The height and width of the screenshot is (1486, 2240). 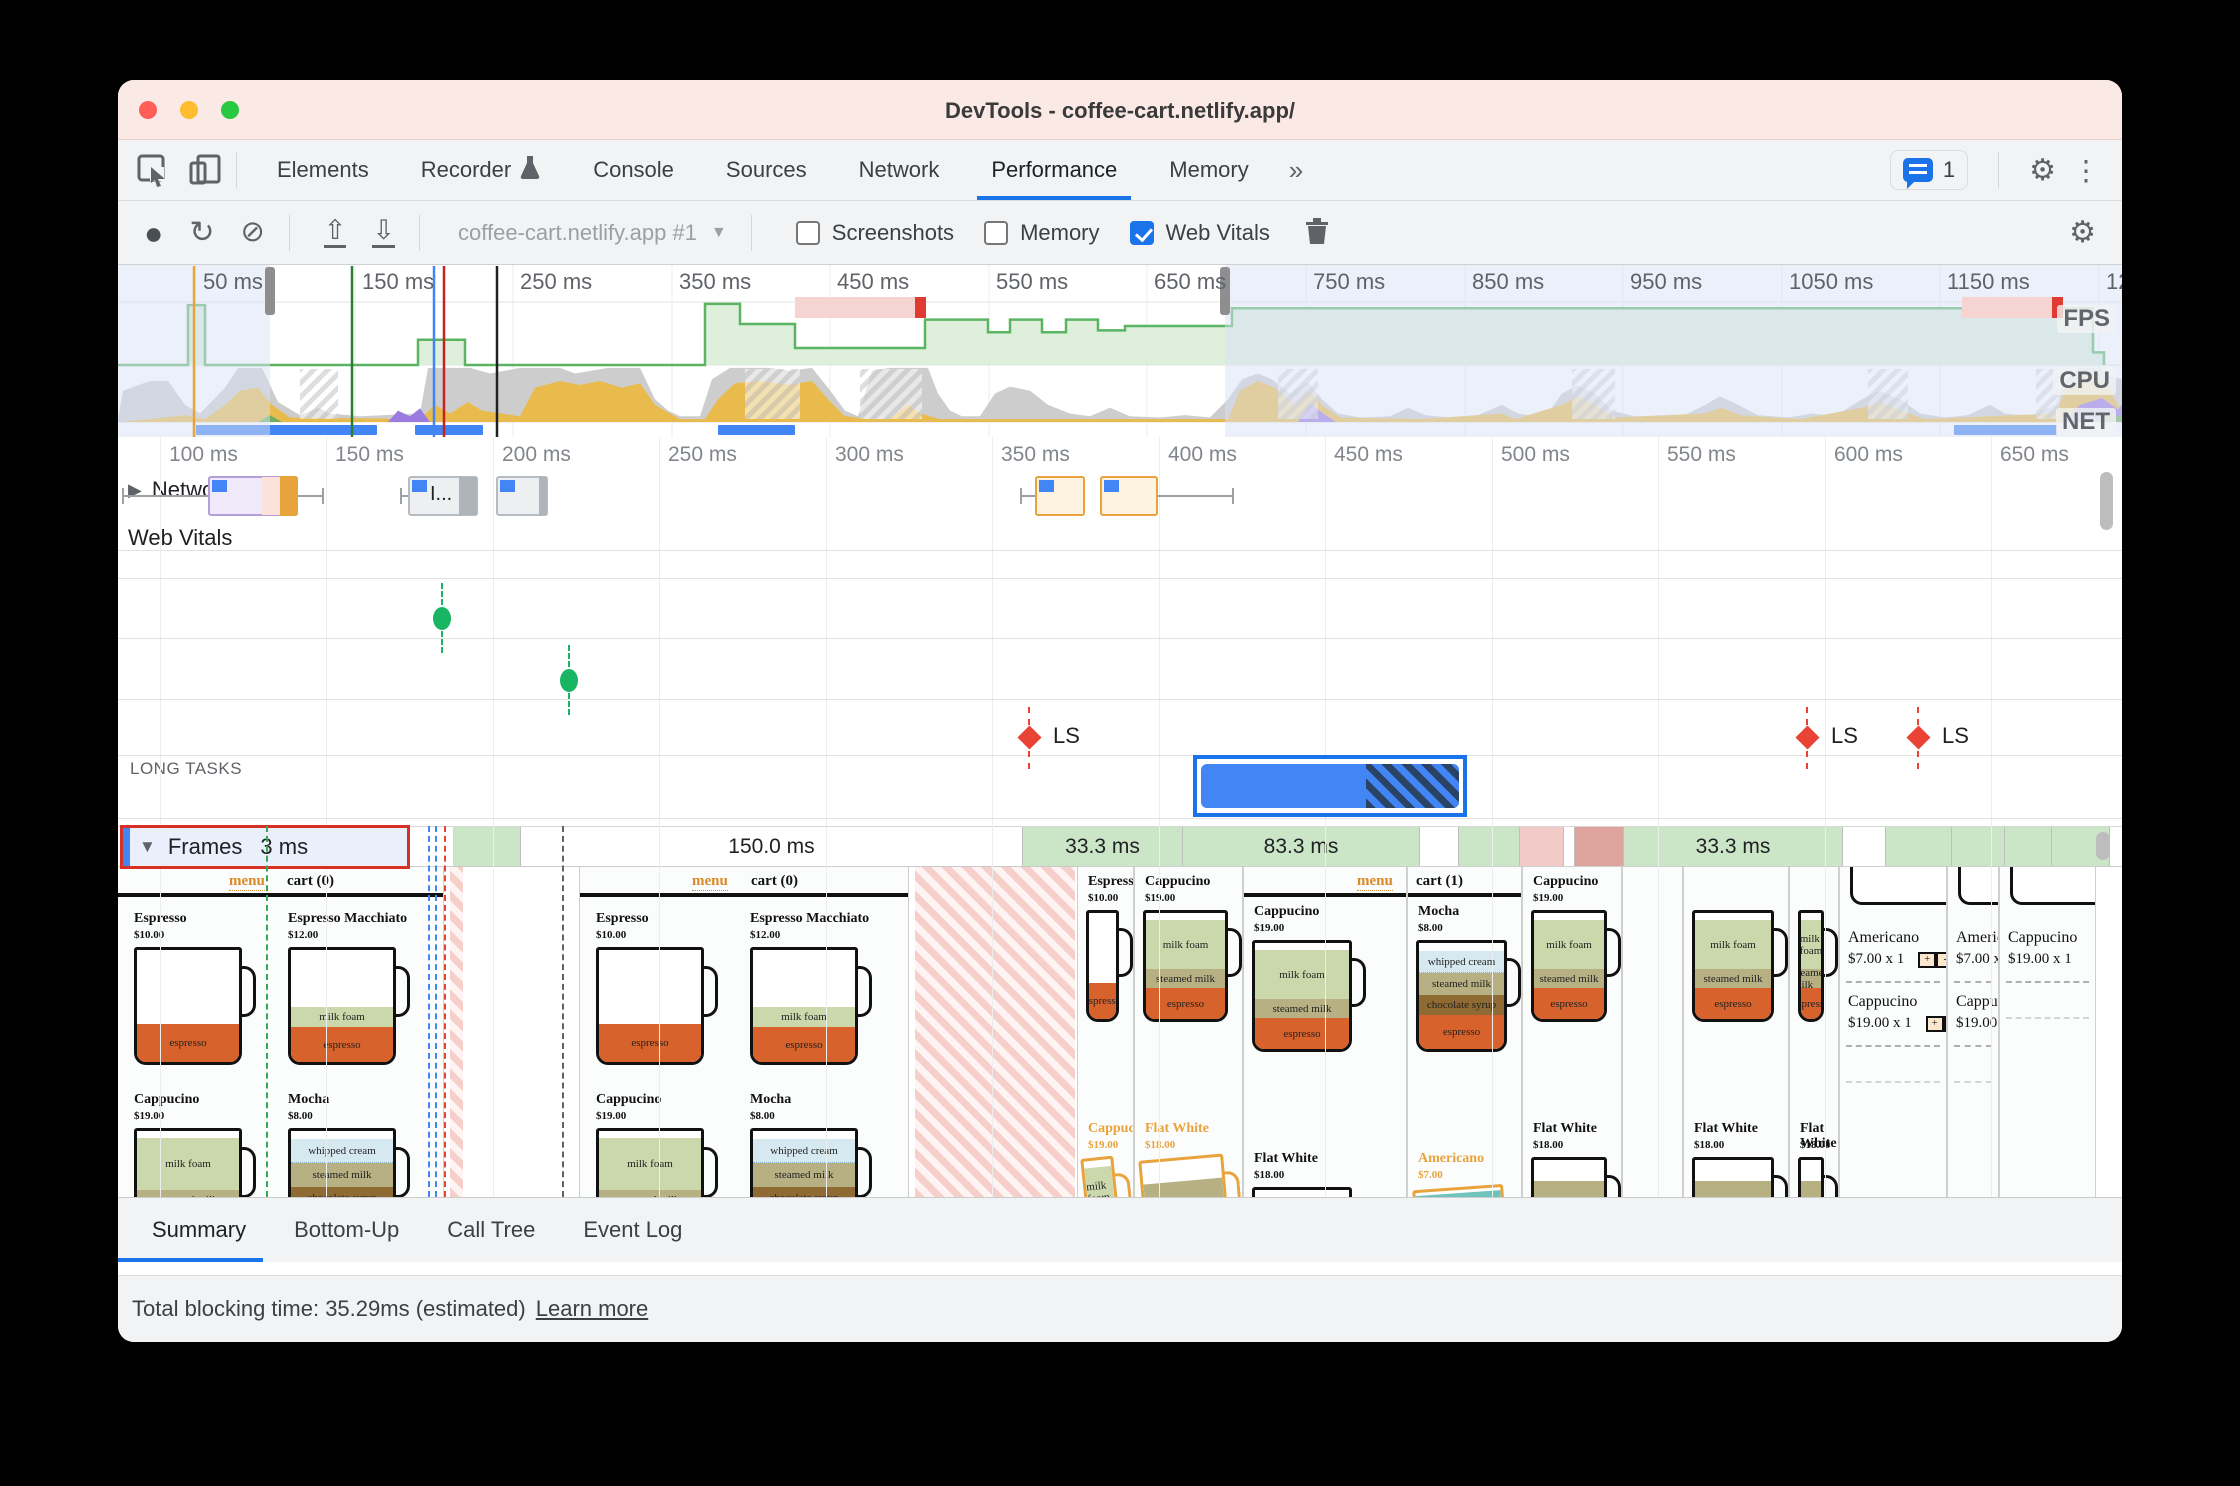 What do you see at coordinates (252, 232) in the screenshot?
I see `clear-recording-button: ⊘` at bounding box center [252, 232].